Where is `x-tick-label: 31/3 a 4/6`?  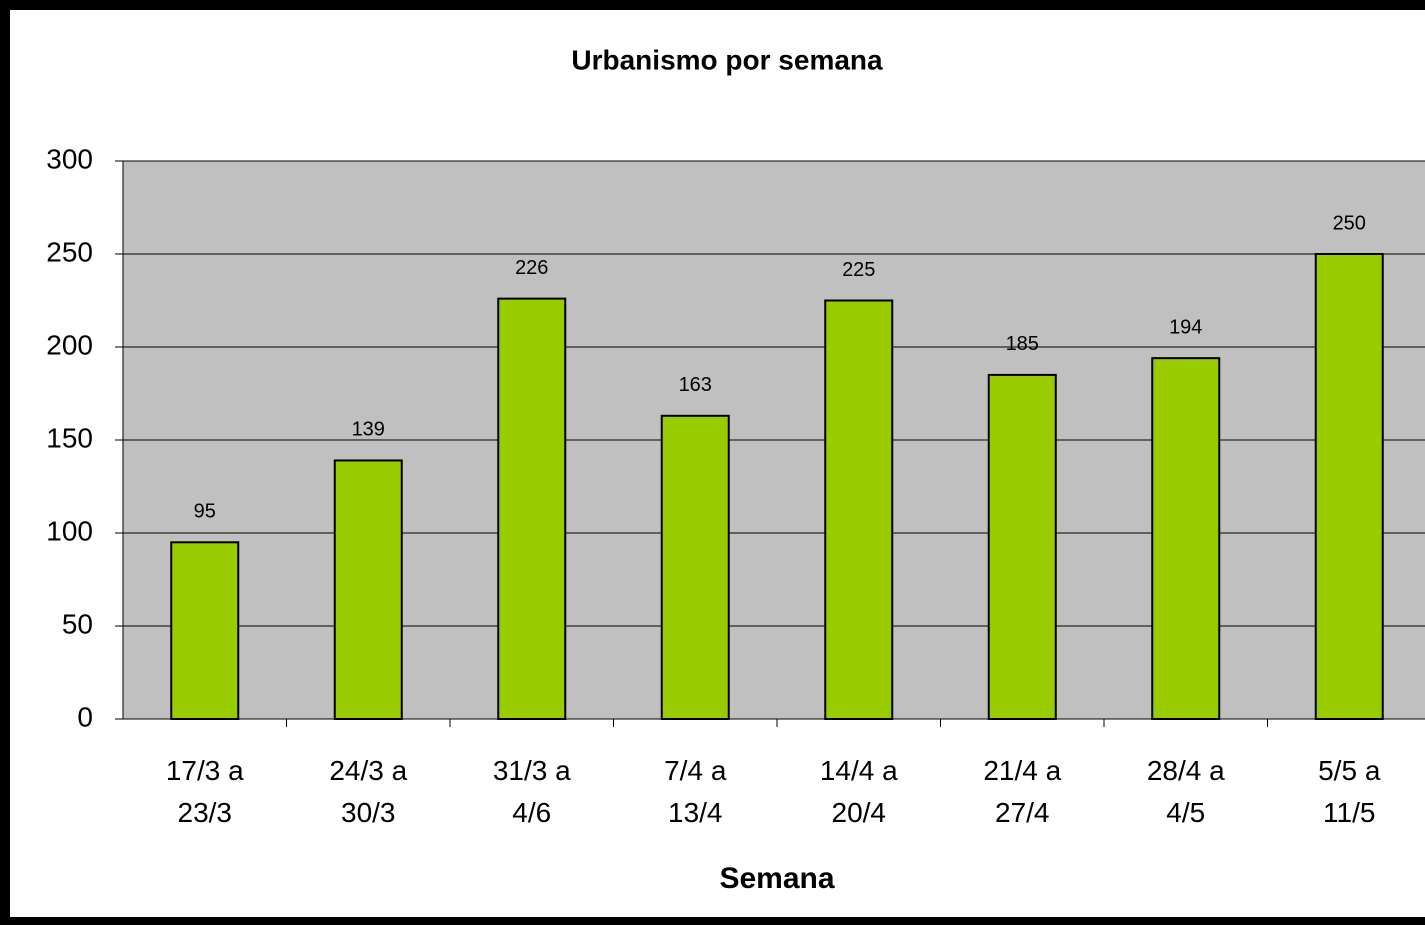
x-tick-label: 31/3 a 4/6 is located at coordinates (532, 791).